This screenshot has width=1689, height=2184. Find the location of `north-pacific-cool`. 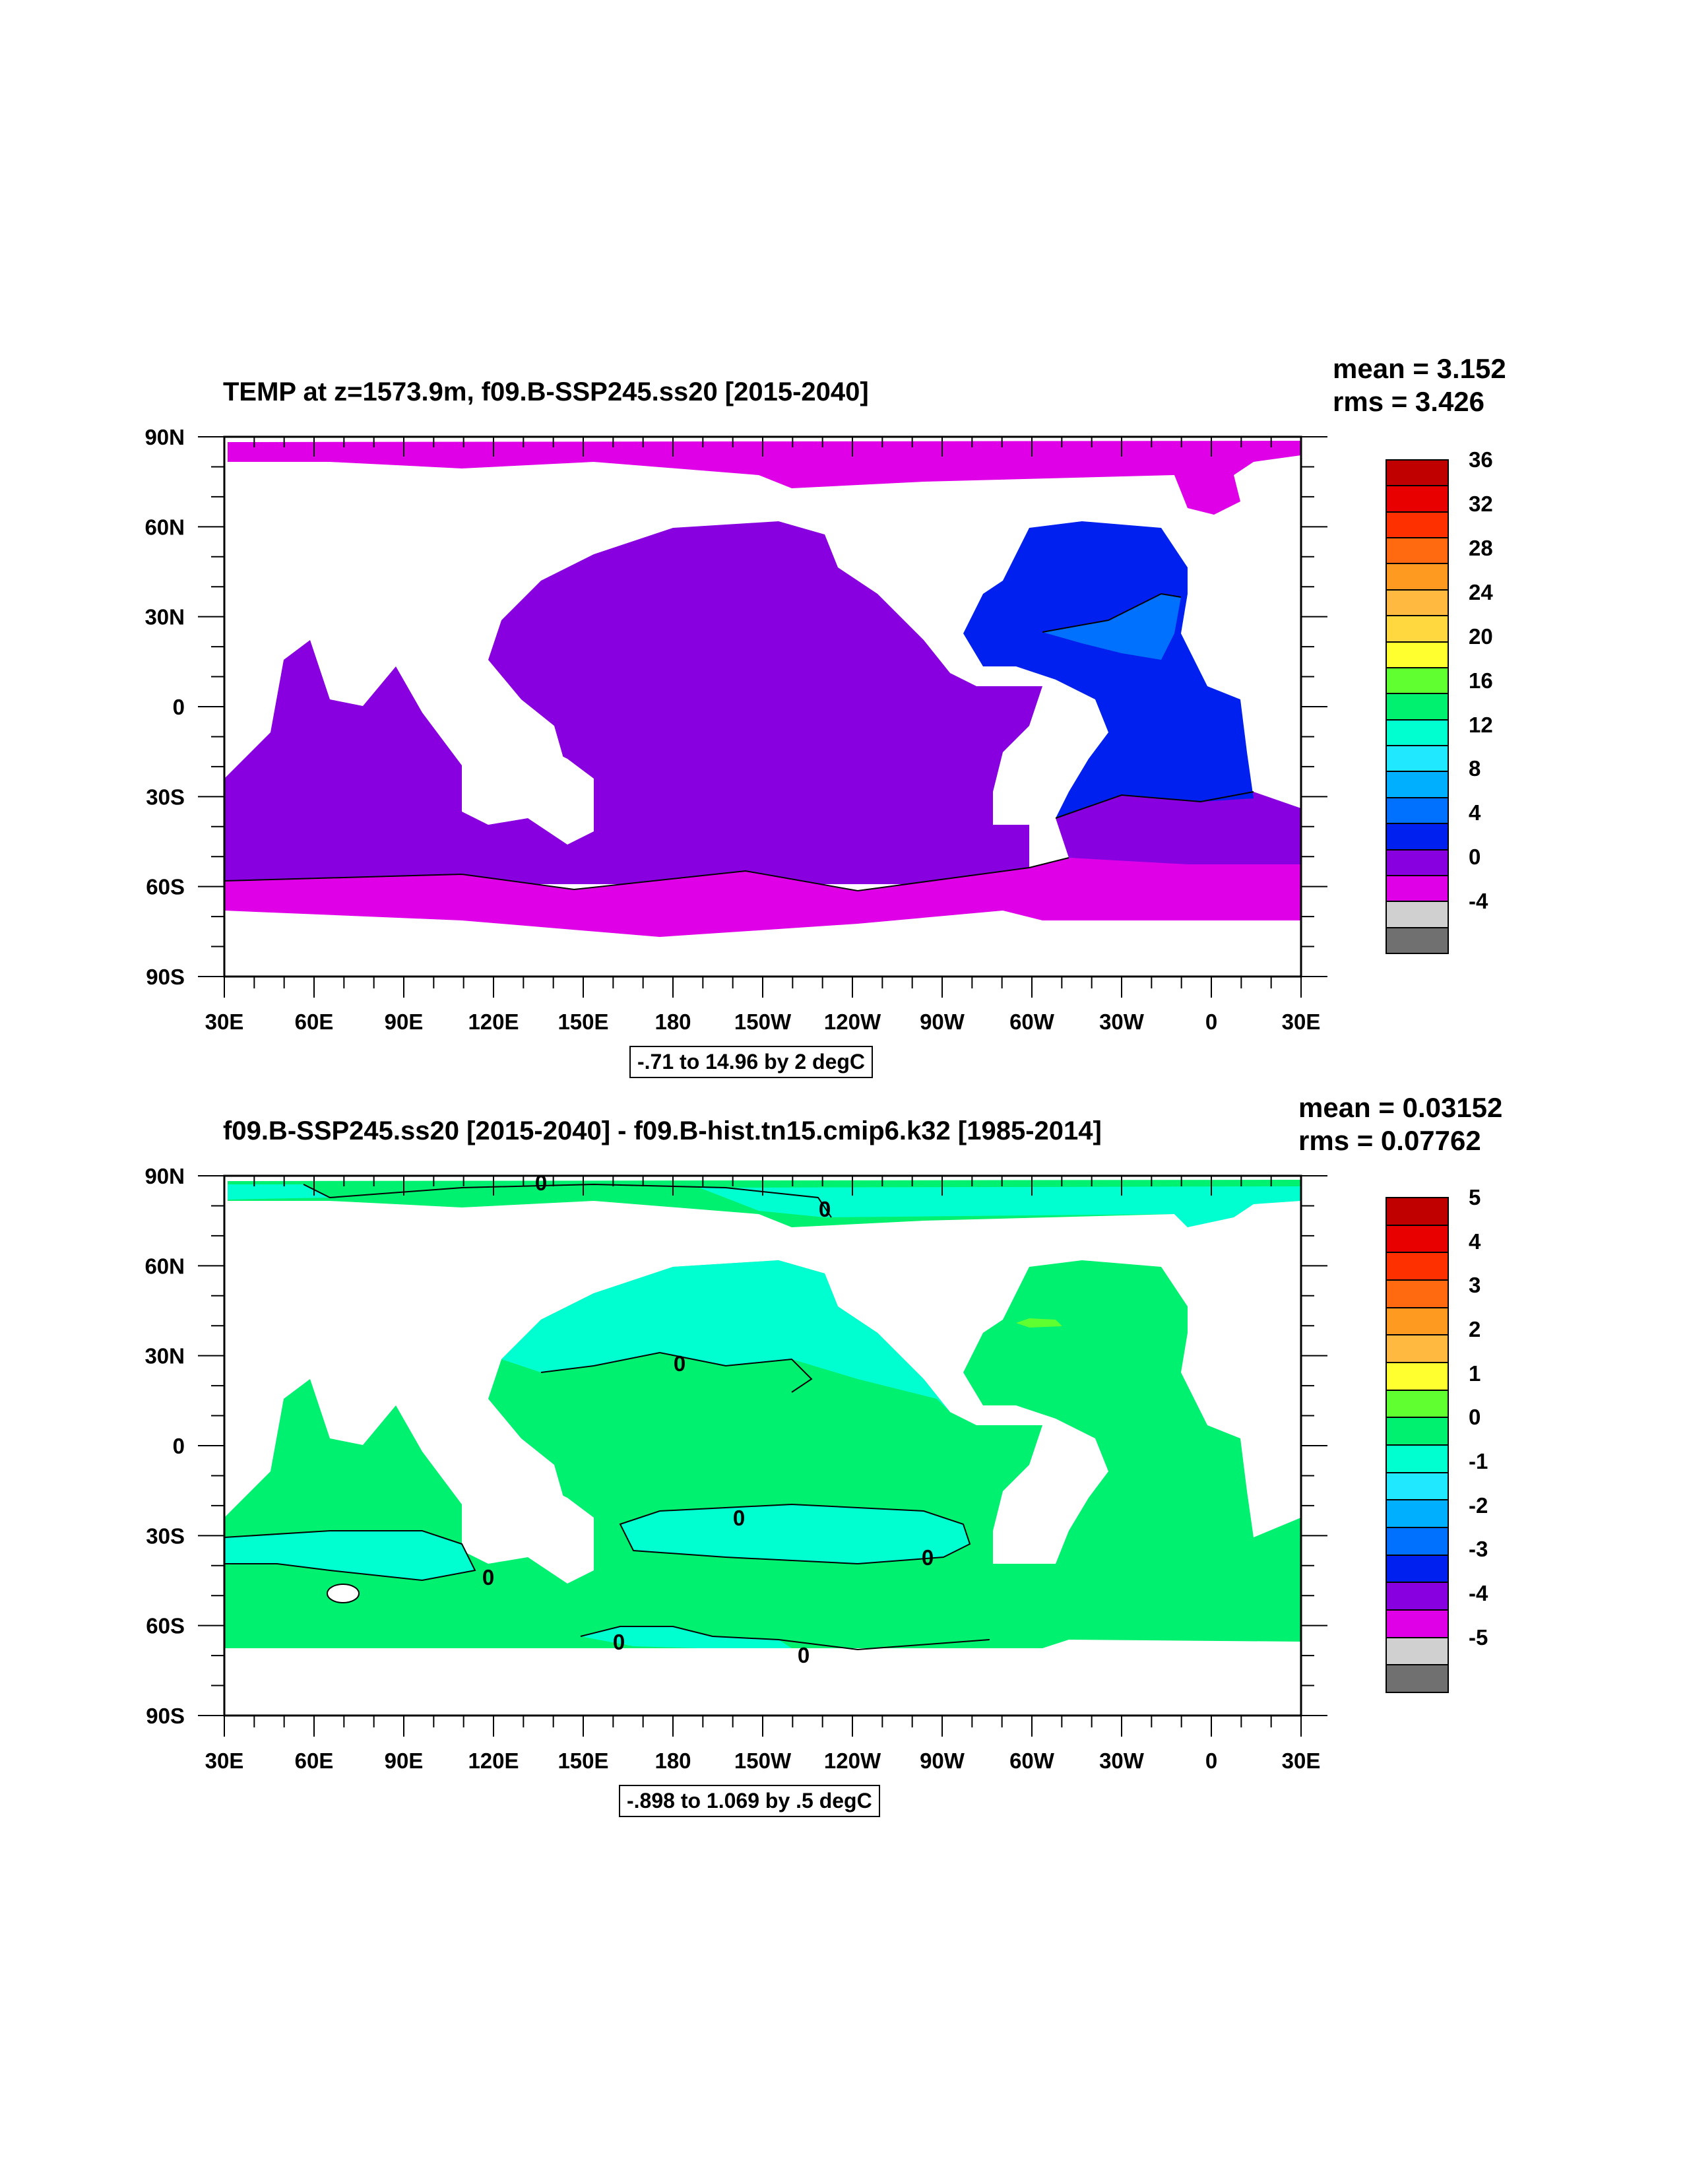

north-pacific-cool is located at coordinates (725, 1336).